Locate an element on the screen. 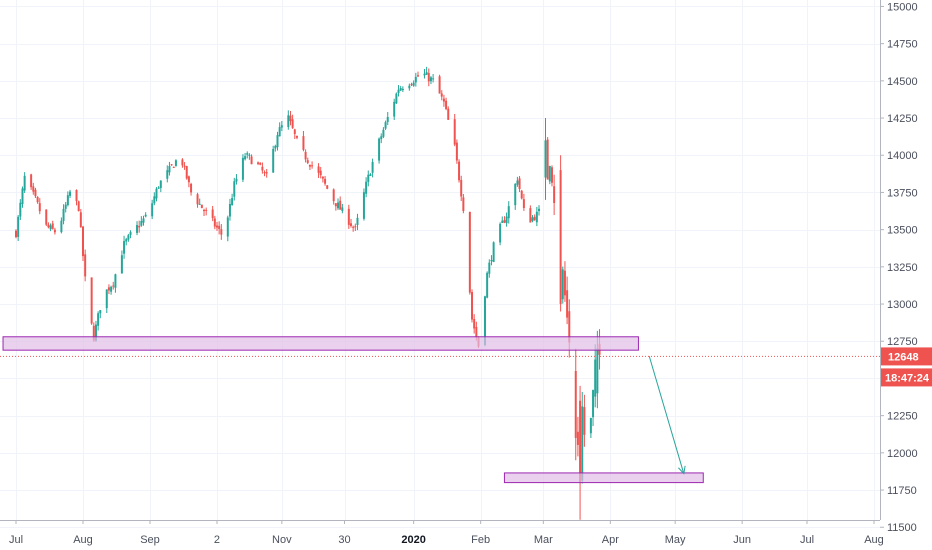  x-tick-label: Feb is located at coordinates (480, 540).